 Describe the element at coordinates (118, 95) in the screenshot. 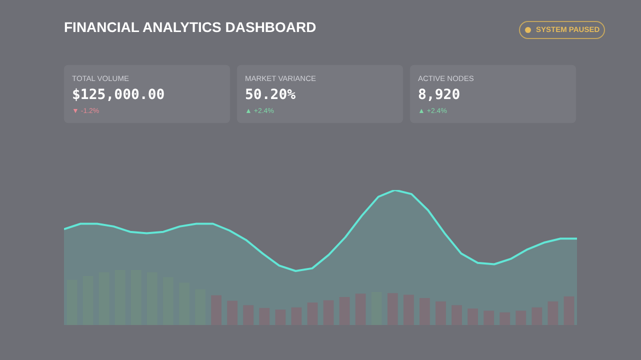

I see `text: $125,000.00` at that location.